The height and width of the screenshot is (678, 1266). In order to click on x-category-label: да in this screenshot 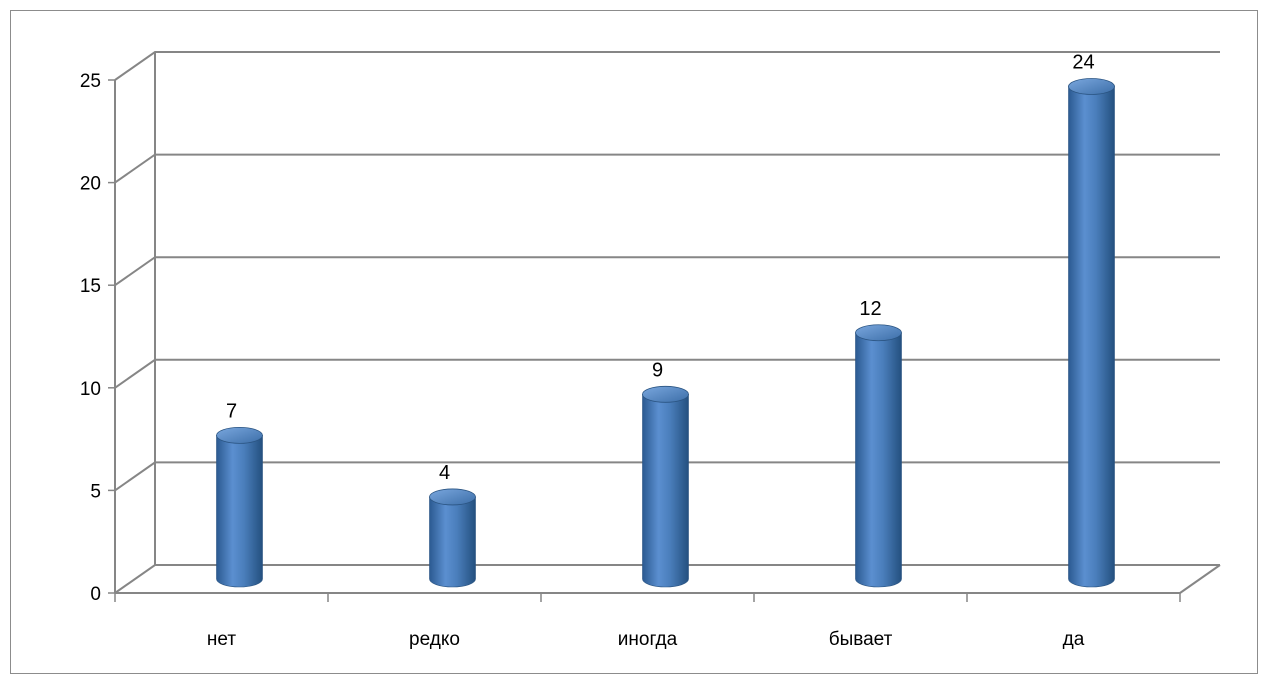, I will do `click(1074, 639)`.